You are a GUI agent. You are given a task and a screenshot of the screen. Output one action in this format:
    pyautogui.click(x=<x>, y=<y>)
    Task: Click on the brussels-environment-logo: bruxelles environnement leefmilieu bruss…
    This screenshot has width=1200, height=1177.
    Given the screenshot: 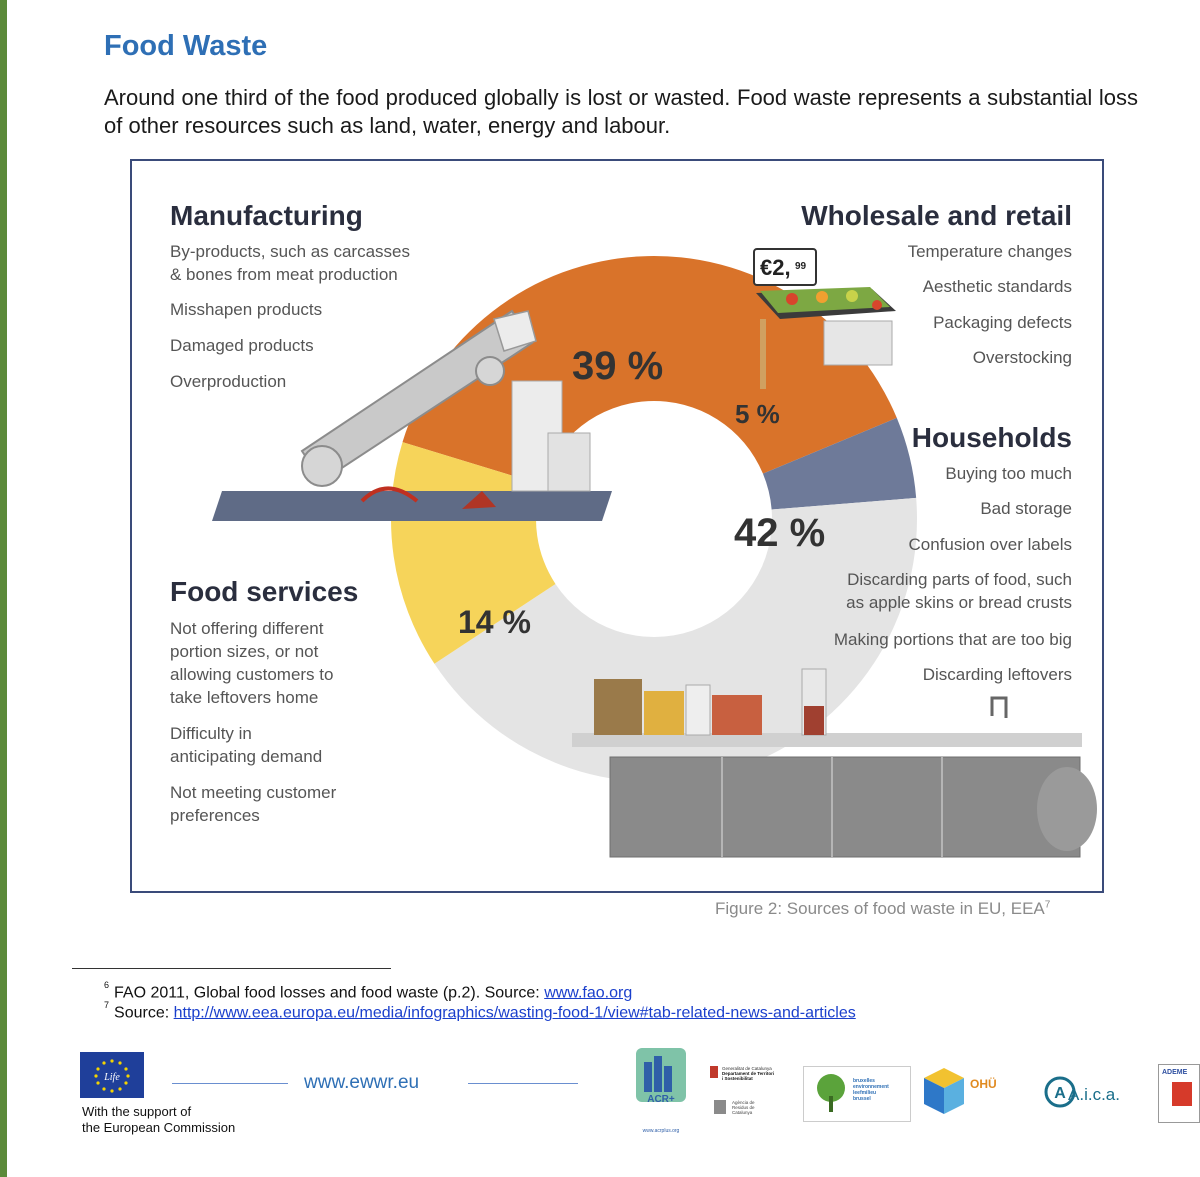 What is the action you would take?
    pyautogui.click(x=857, y=1094)
    